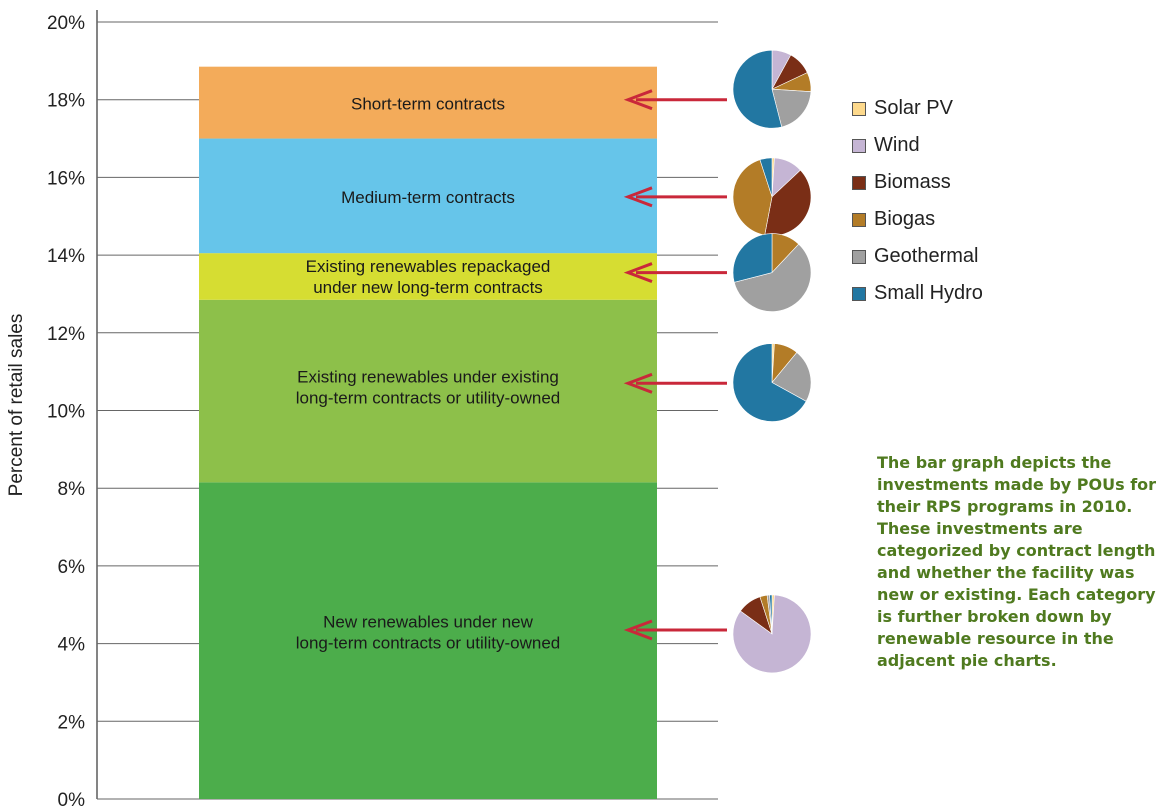 The height and width of the screenshot is (812, 1158). Describe the element at coordinates (72, 567) in the screenshot. I see `y-tick-label: 6%` at that location.